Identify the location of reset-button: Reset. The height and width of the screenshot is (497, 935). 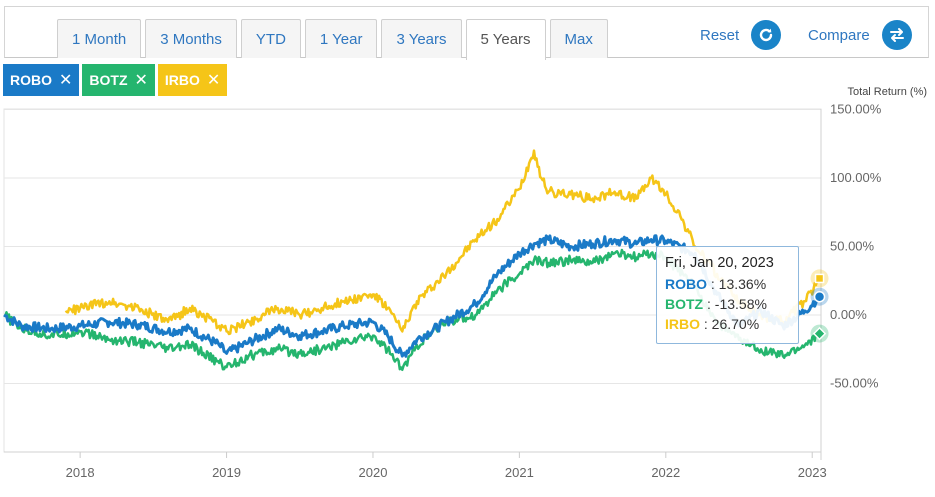
(741, 35).